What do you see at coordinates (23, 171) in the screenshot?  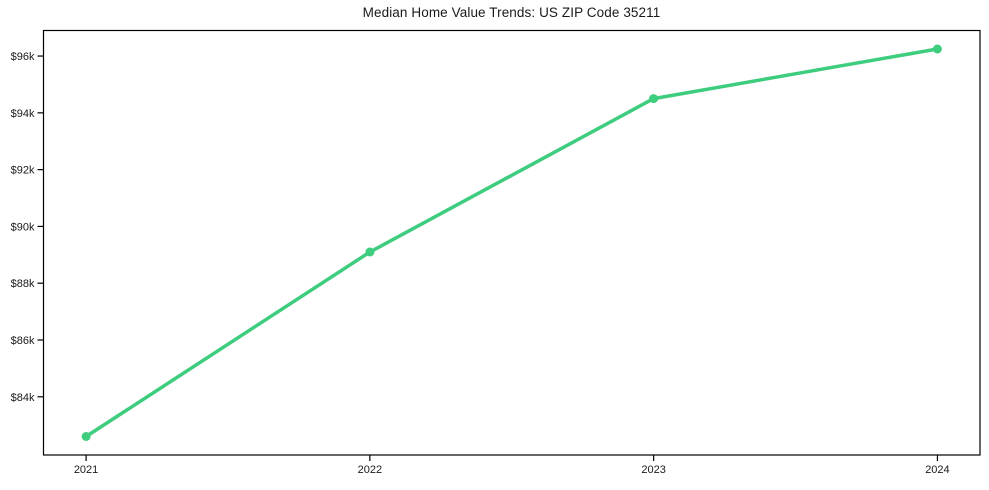 I see `y-tick-label: $92k` at bounding box center [23, 171].